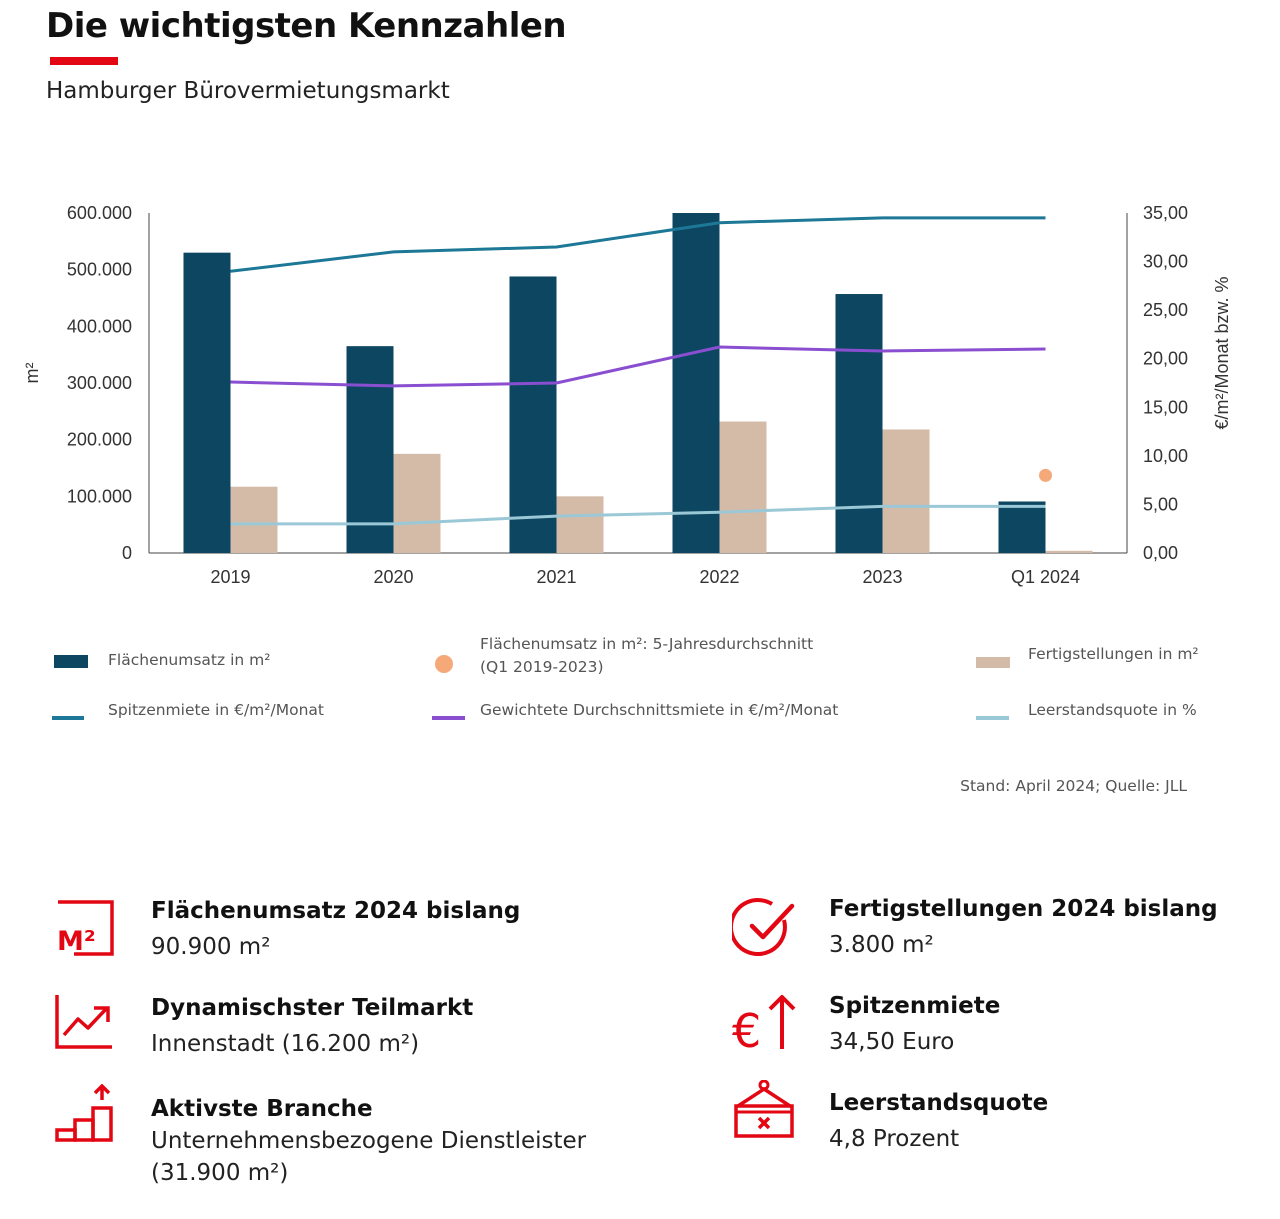  Describe the element at coordinates (99, 326) in the screenshot. I see `y-tick-label-left: 400.000` at that location.